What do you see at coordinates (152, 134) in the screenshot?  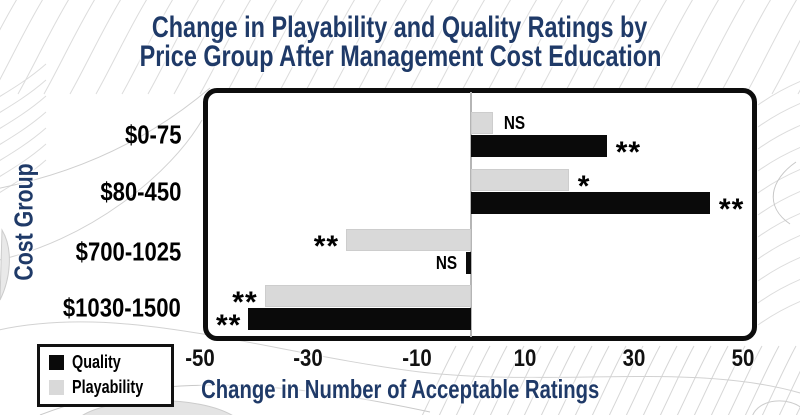 I see `category-label: $0-75` at bounding box center [152, 134].